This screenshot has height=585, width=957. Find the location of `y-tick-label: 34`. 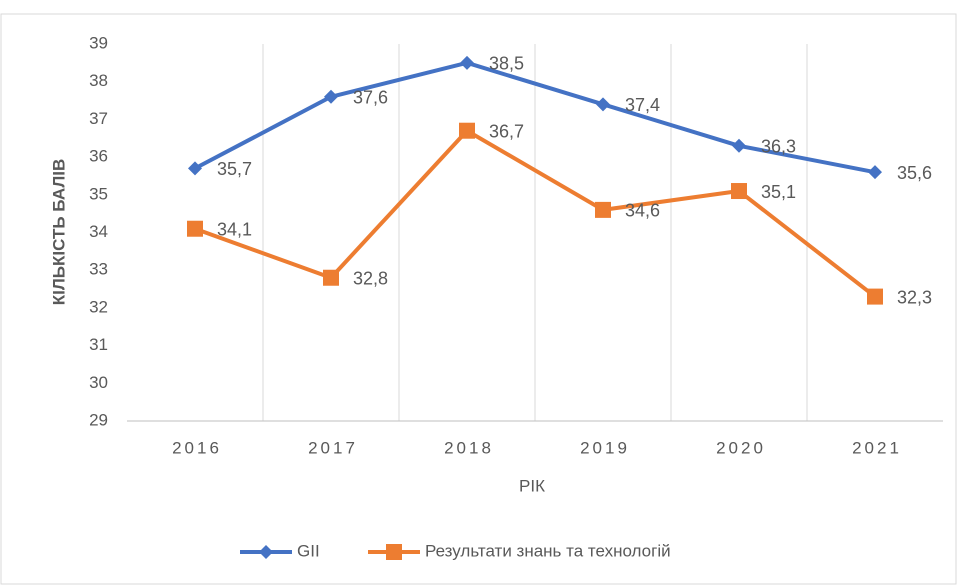

y-tick-label: 34 is located at coordinates (98, 231).